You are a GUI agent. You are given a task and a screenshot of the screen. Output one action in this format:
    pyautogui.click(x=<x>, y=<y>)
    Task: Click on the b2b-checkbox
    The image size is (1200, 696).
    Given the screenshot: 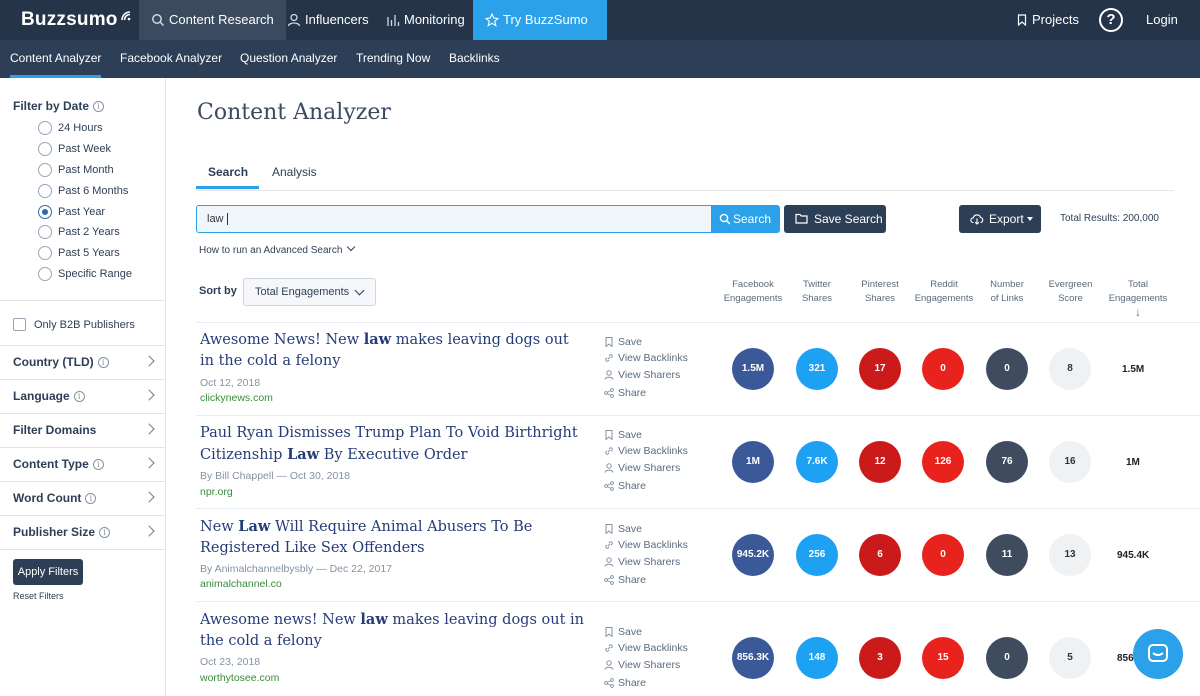 What is the action you would take?
    pyautogui.click(x=19, y=324)
    